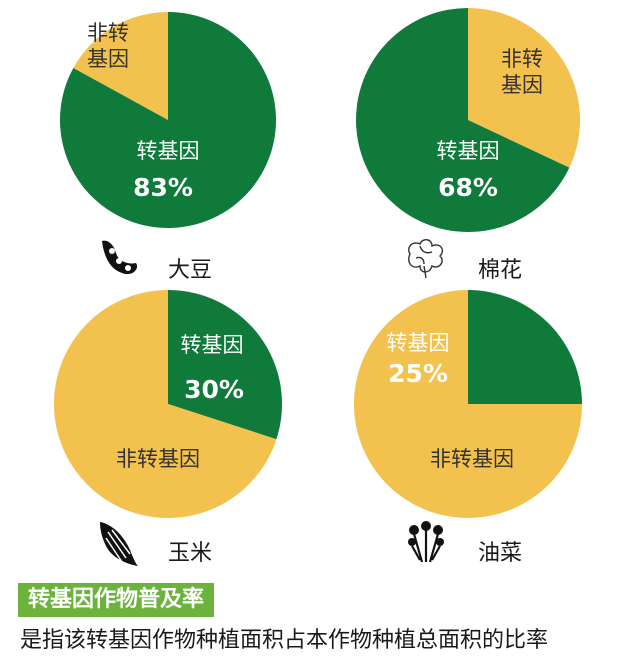 This screenshot has height=664, width=640. Describe the element at coordinates (158, 459) in the screenshot. I see `slice-label-corn-non-gm: 非转基因` at that location.